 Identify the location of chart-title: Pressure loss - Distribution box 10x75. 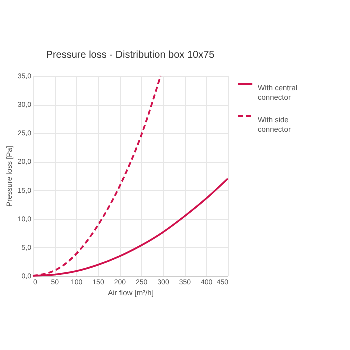
(131, 55).